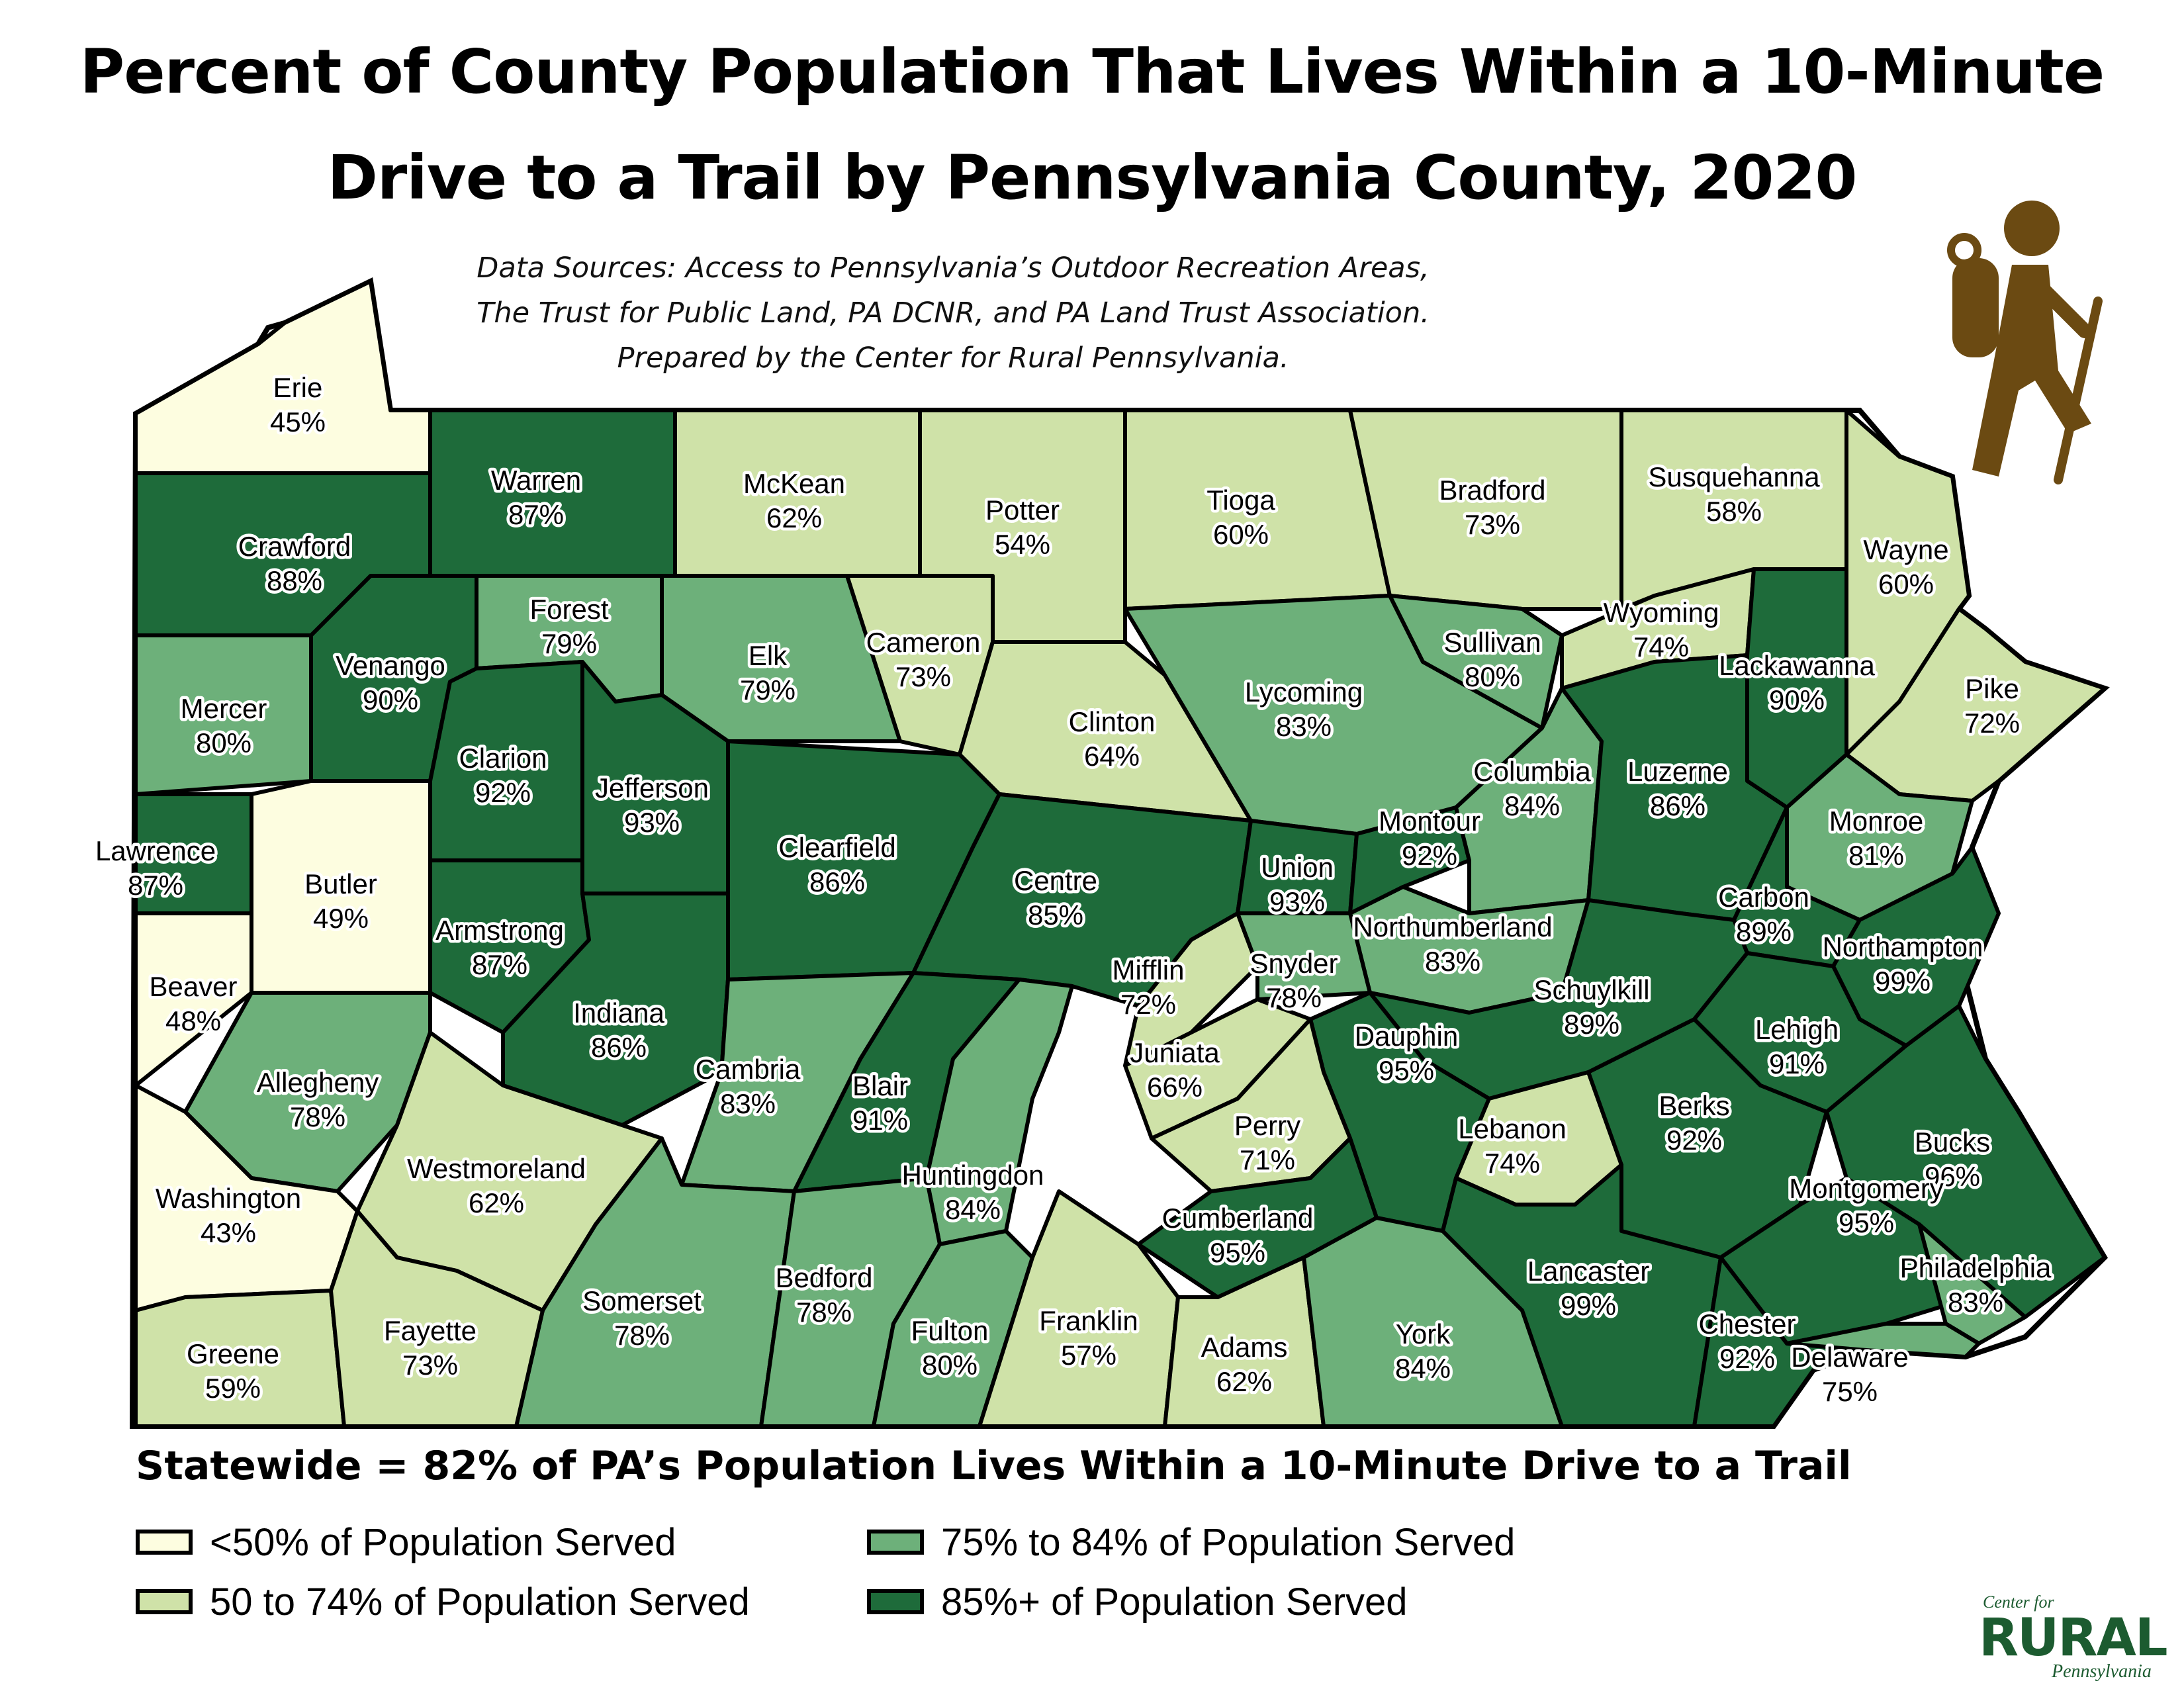 The image size is (2184, 1693). I want to click on center-for-rural-pennsylvania-logo: Center for RURAL Pennsylvania, so click(2078, 1638).